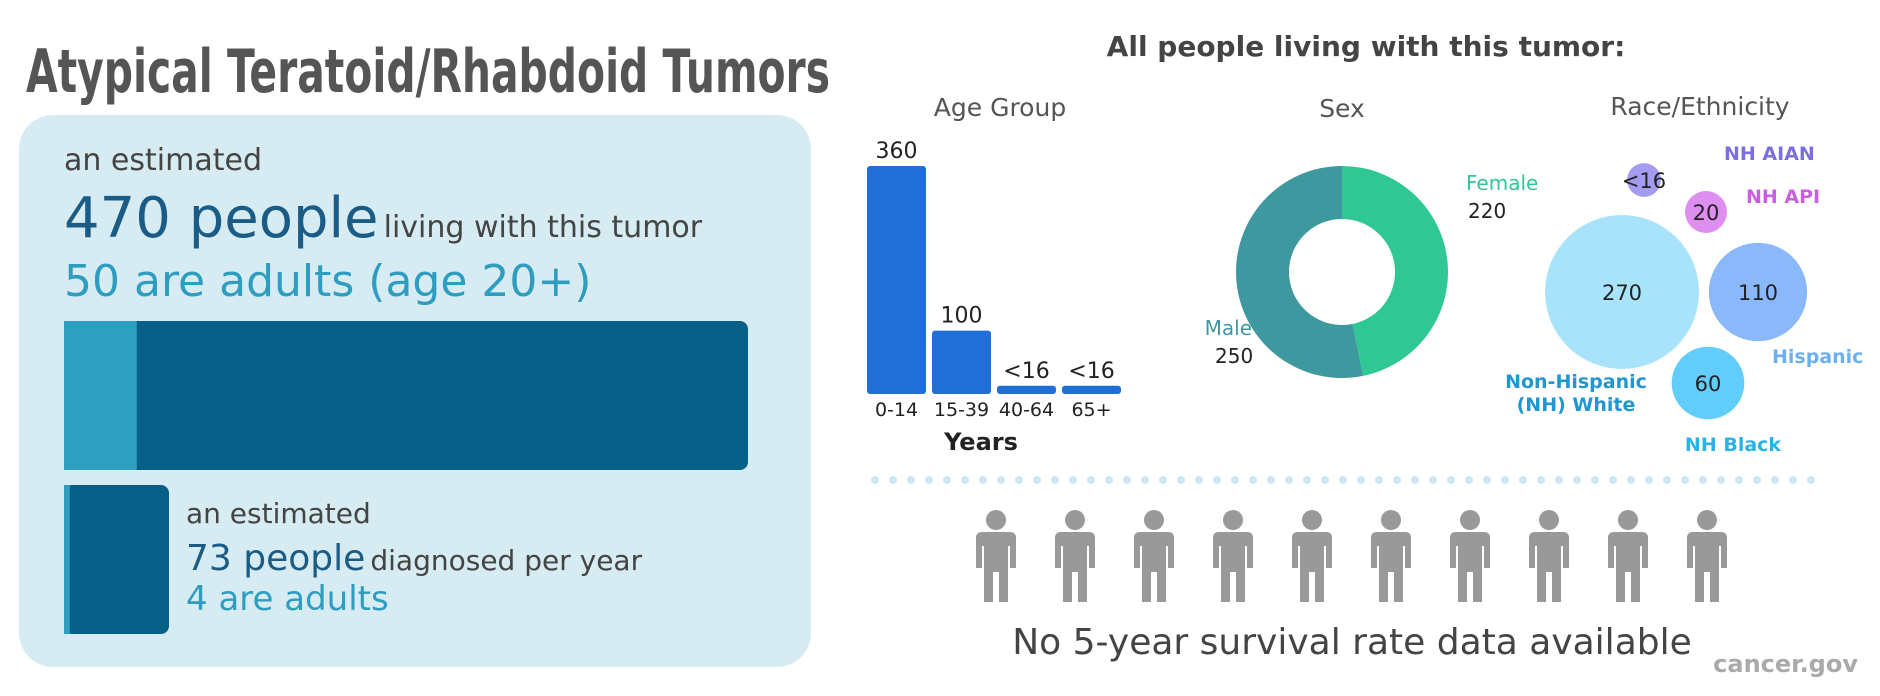 Image resolution: width=1880 pixels, height=696 pixels. I want to click on prevalence-count: 470 people, so click(221, 218).